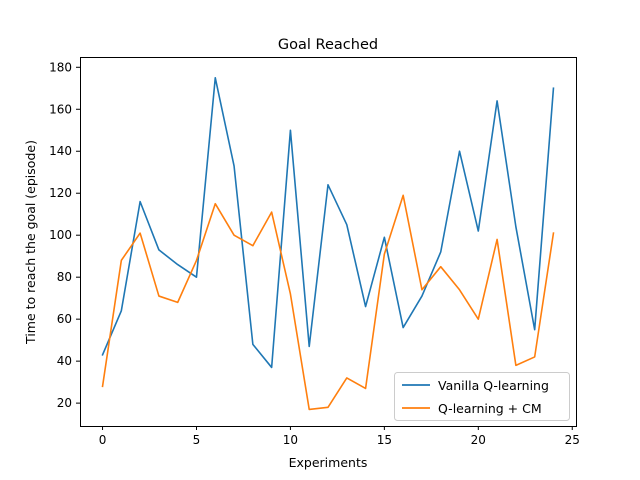 Image resolution: width=640 pixels, height=480 pixels. What do you see at coordinates (493, 385) in the screenshot?
I see `legend-label-vanilla: Vanilla Q-learning` at bounding box center [493, 385].